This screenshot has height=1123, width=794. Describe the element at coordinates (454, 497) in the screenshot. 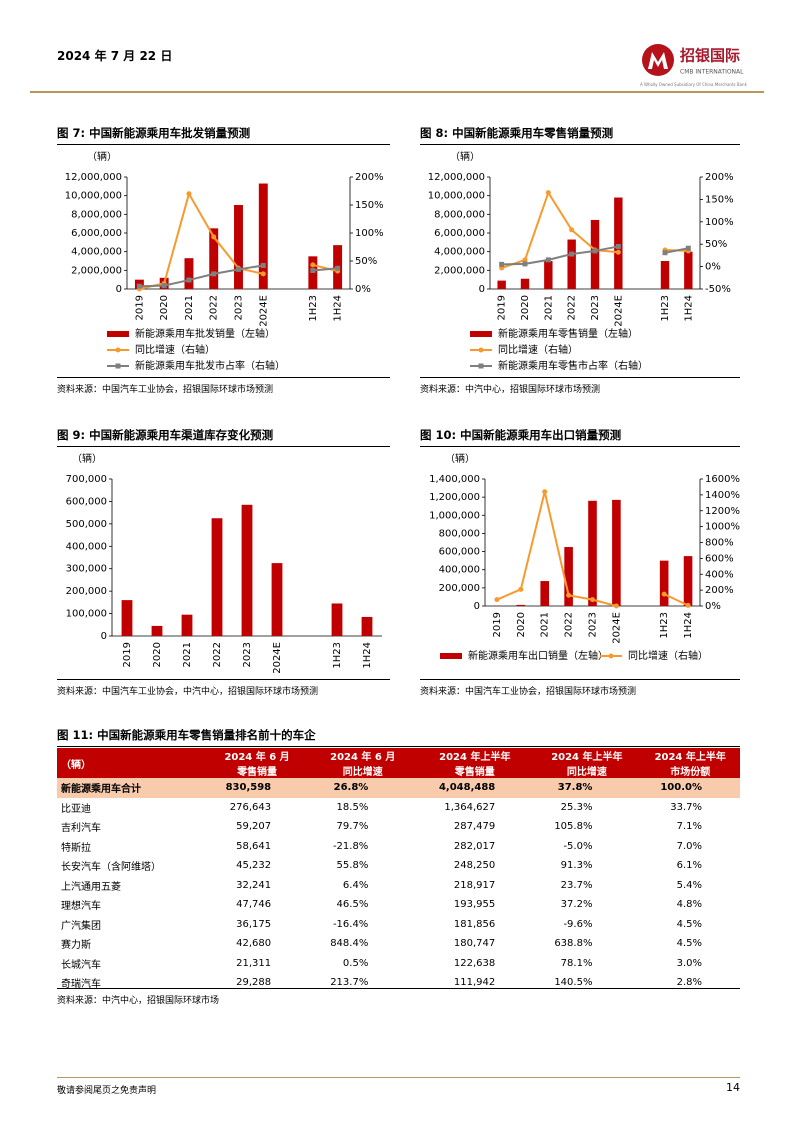

I see `y-tick-label: 1,200,000` at that location.